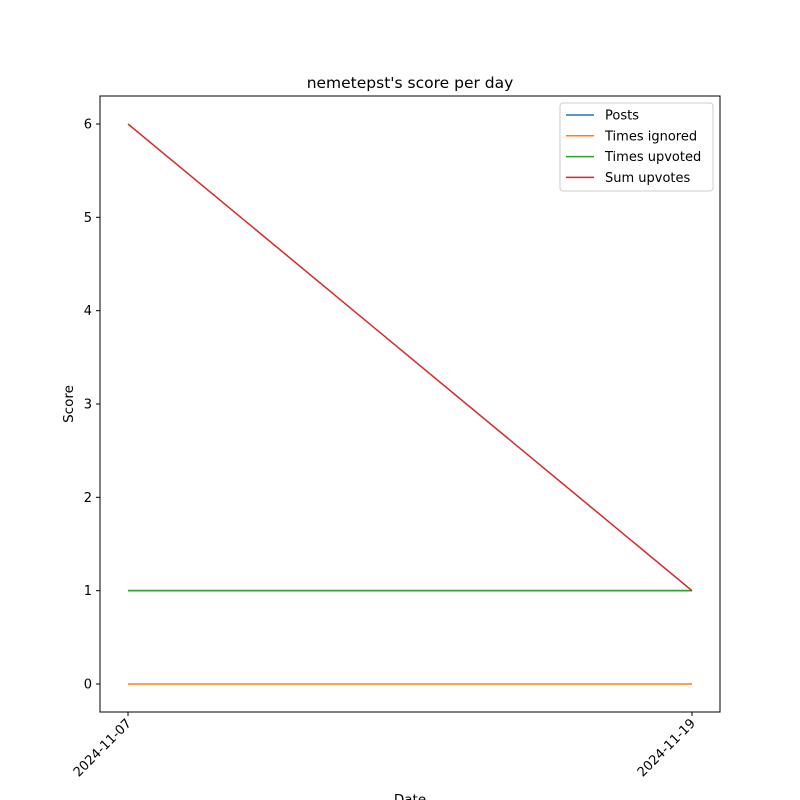  I want to click on y-tick-label: 3, so click(88, 405).